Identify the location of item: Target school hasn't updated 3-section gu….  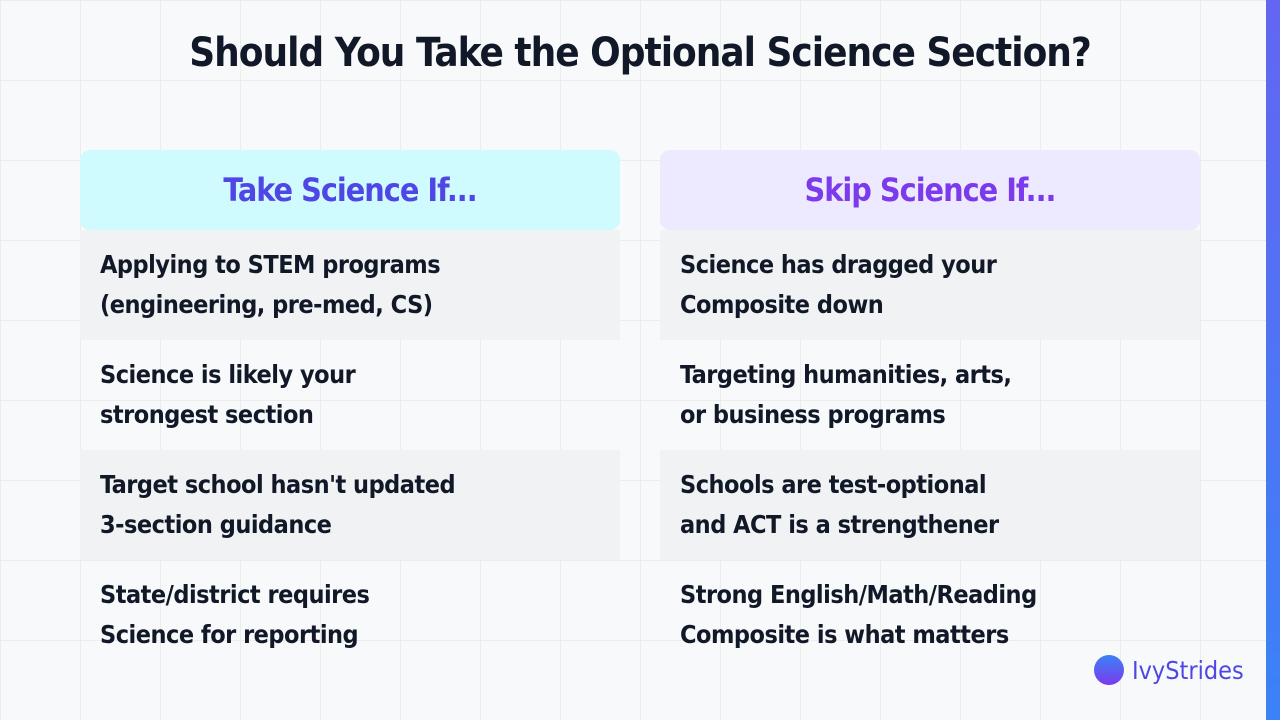
(350, 505).